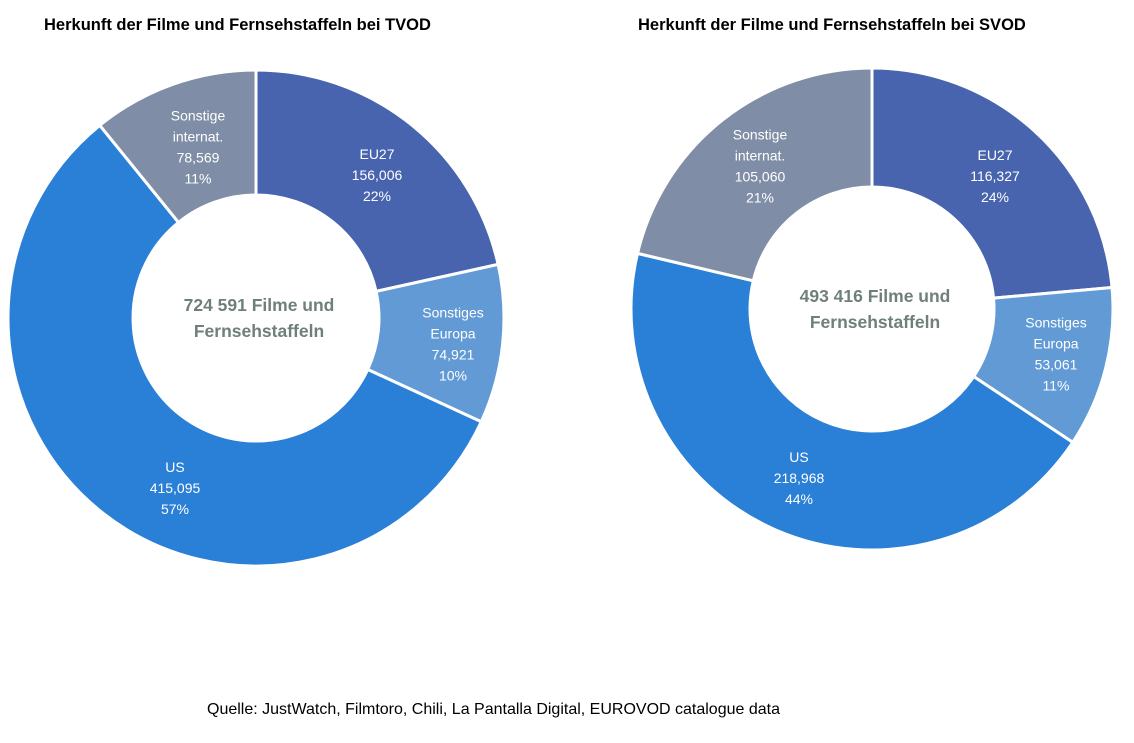  I want to click on slice-label-line: 218,968, so click(799, 478).